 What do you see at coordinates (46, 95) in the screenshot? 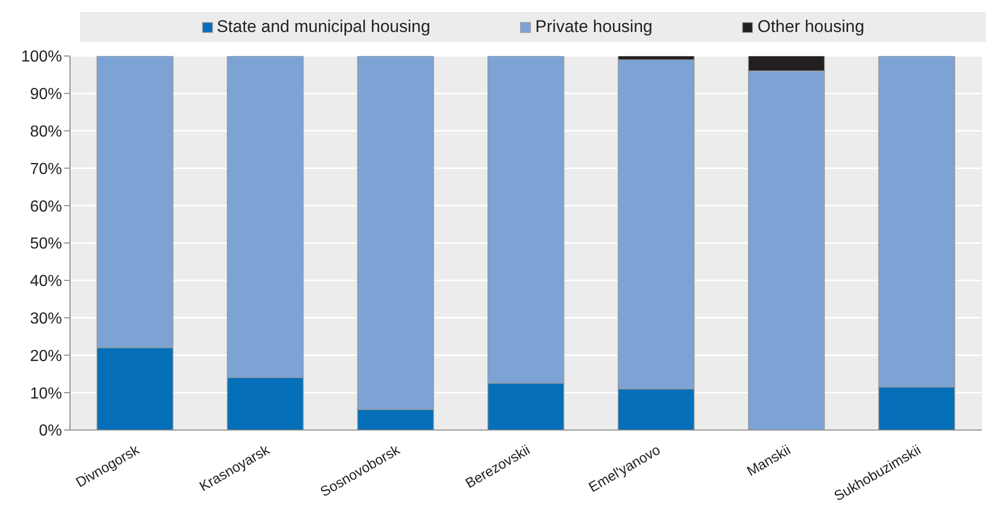
I see `y-tick-label: 90%` at bounding box center [46, 95].